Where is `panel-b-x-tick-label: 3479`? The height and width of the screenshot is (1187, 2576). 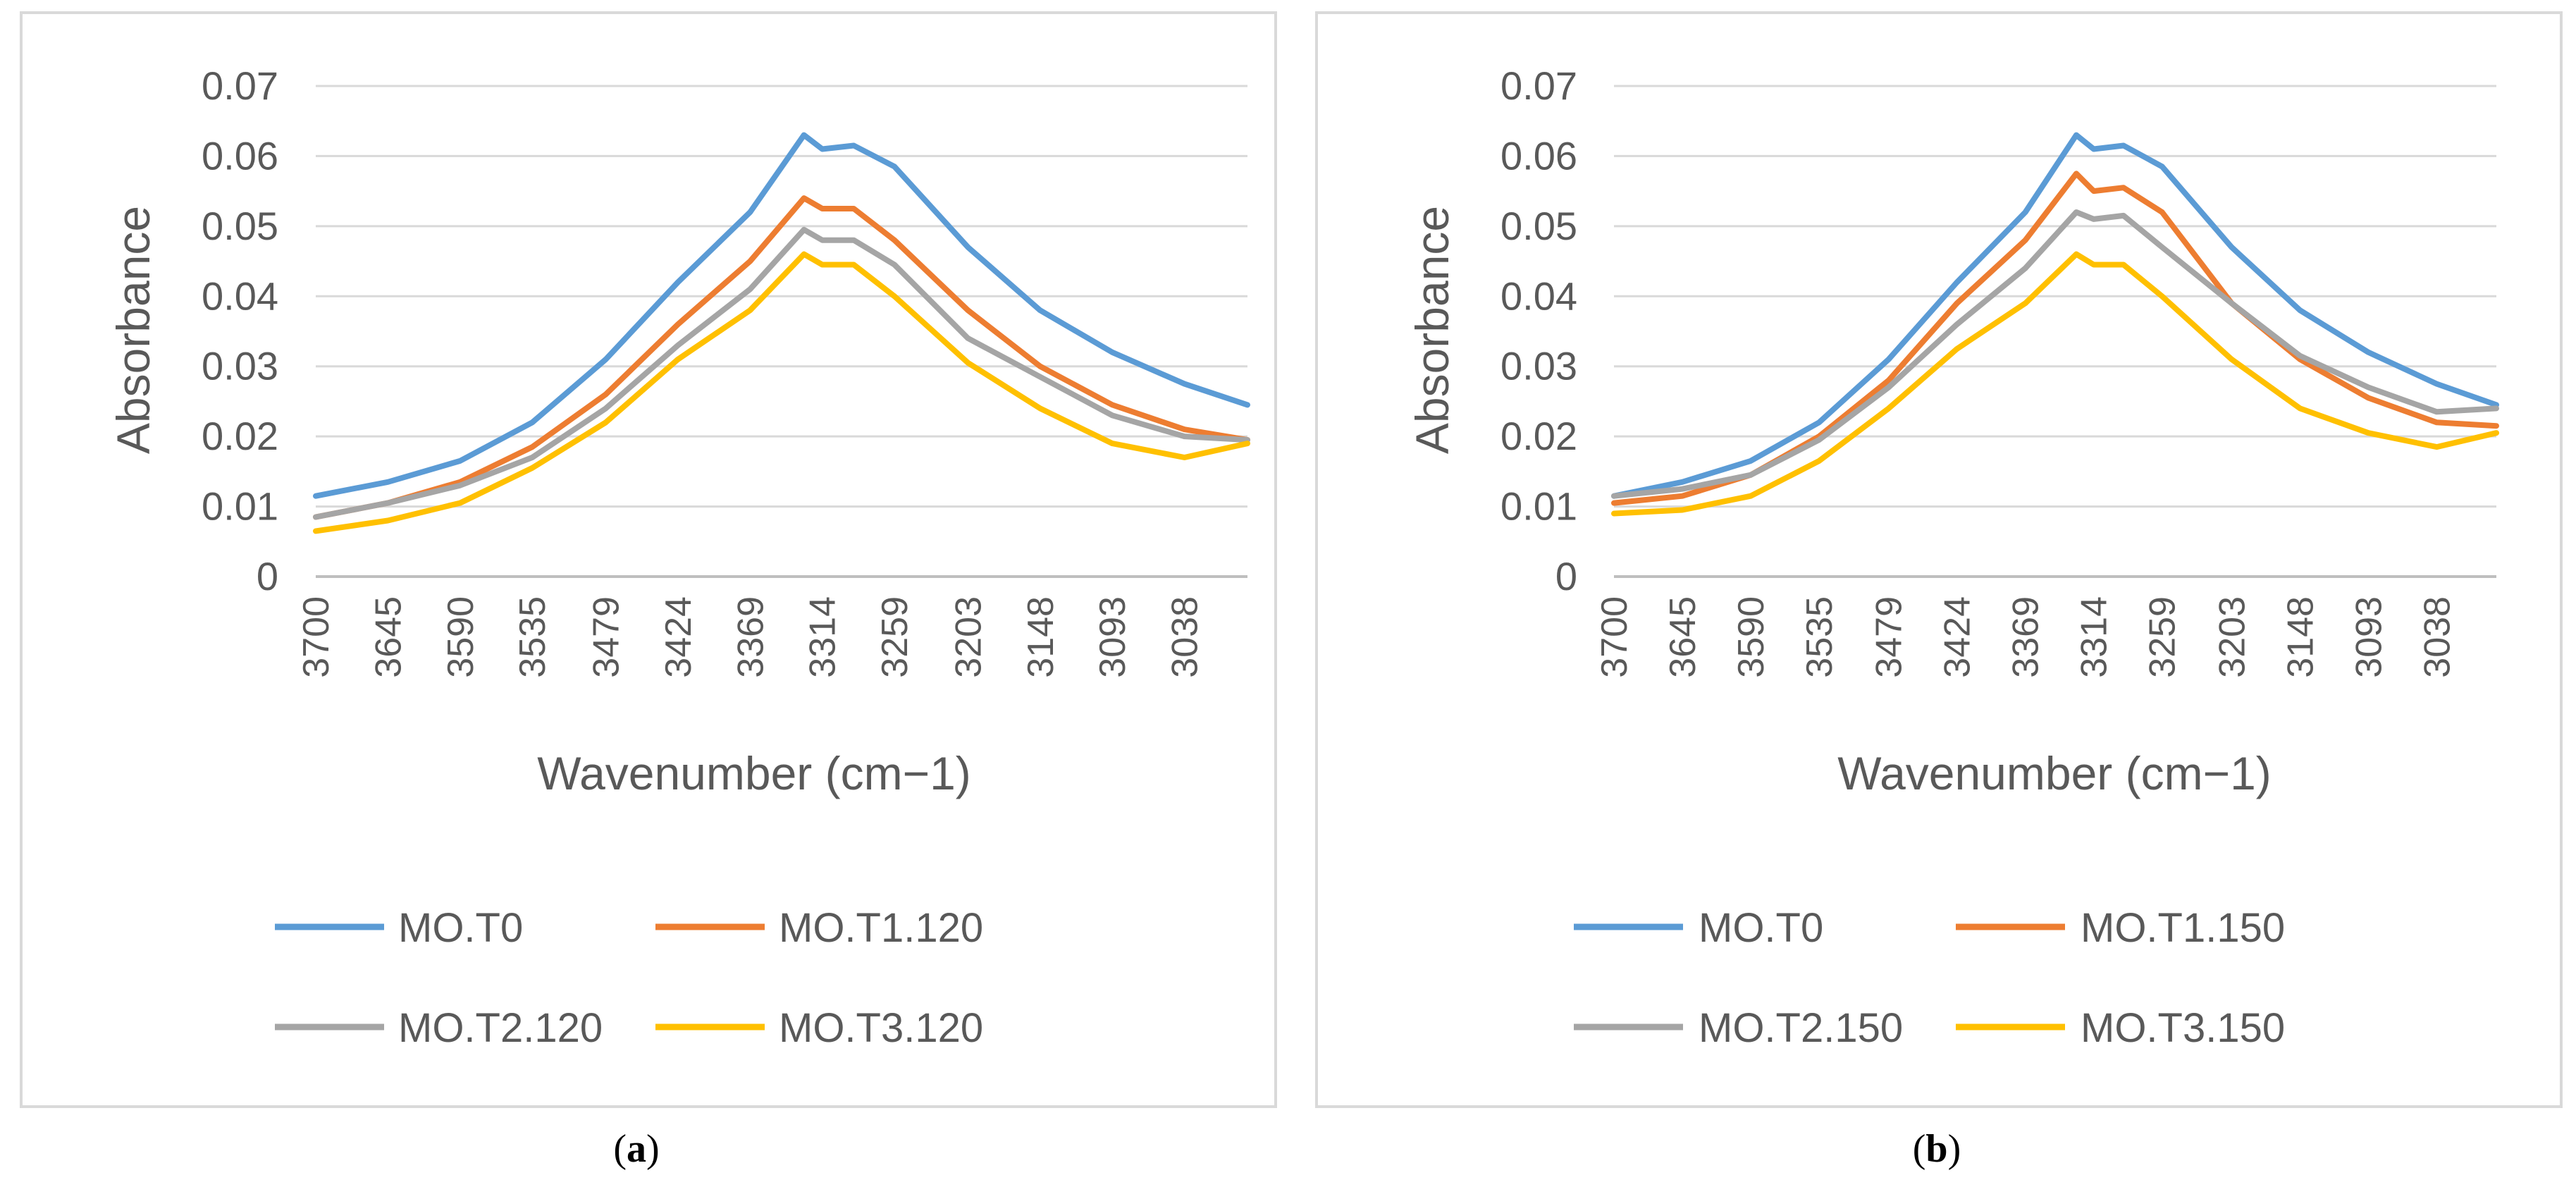
panel-b-x-tick-label: 3479 is located at coordinates (1889, 637).